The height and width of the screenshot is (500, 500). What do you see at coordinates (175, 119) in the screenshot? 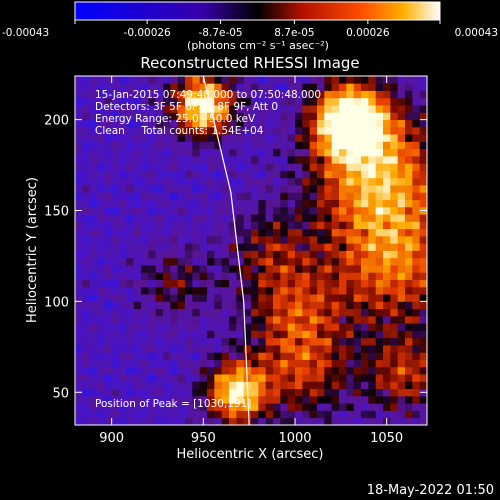
I see `annotation-energy: Energy Range: 25.0 - 50.0 keV` at bounding box center [175, 119].